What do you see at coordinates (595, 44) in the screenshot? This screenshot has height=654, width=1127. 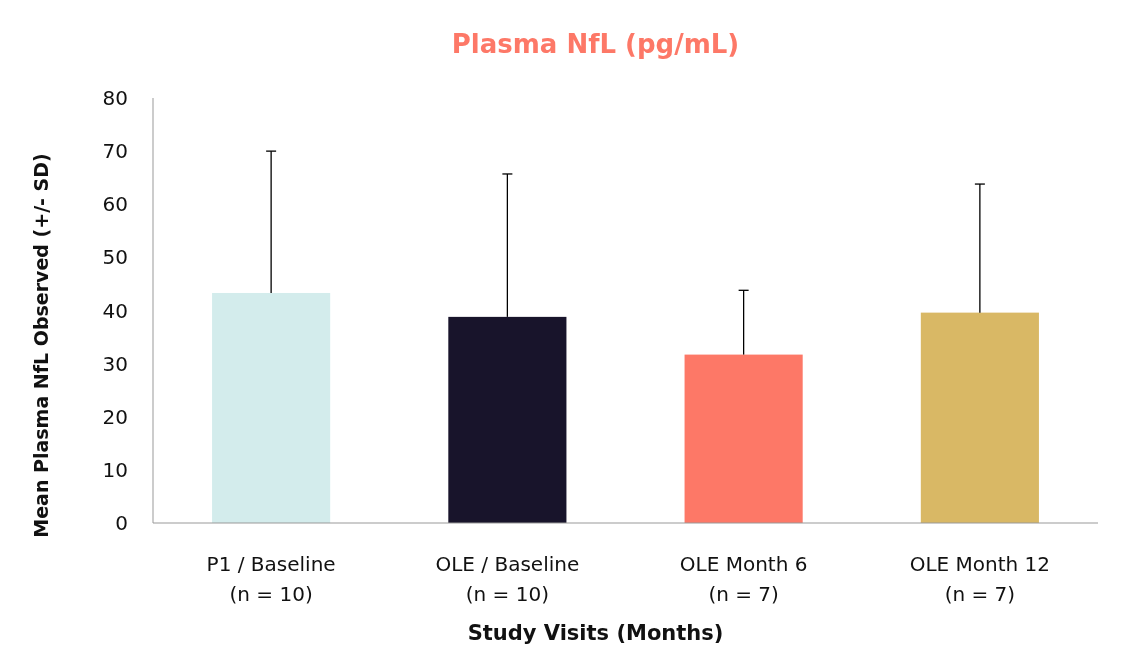 I see `chart-title: Plasma NfL (pg/mL)` at bounding box center [595, 44].